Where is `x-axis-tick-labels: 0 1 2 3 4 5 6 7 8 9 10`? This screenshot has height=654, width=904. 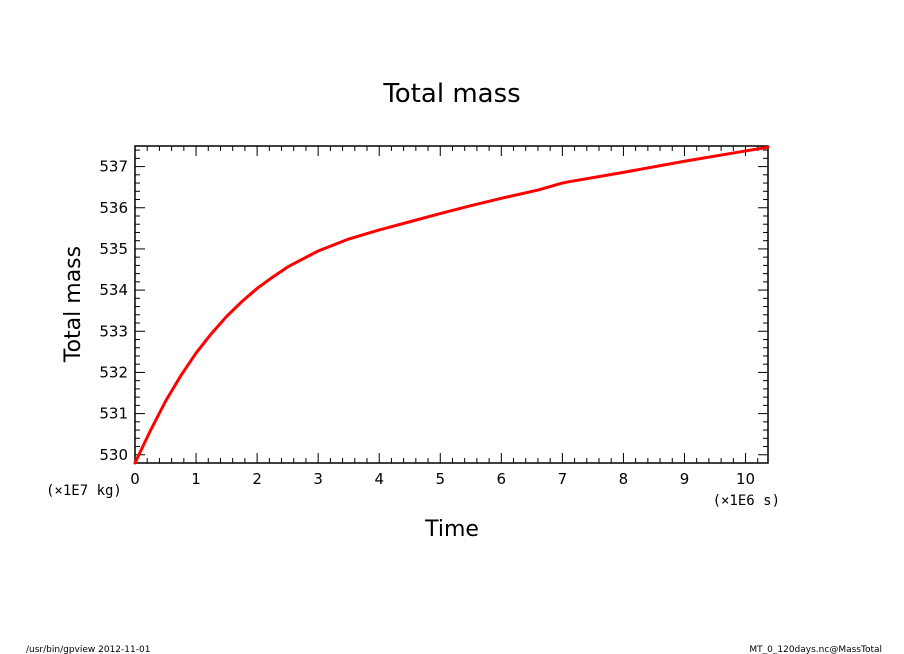 x-axis-tick-labels: 0 1 2 3 4 5 6 7 8 9 10 is located at coordinates (442, 479).